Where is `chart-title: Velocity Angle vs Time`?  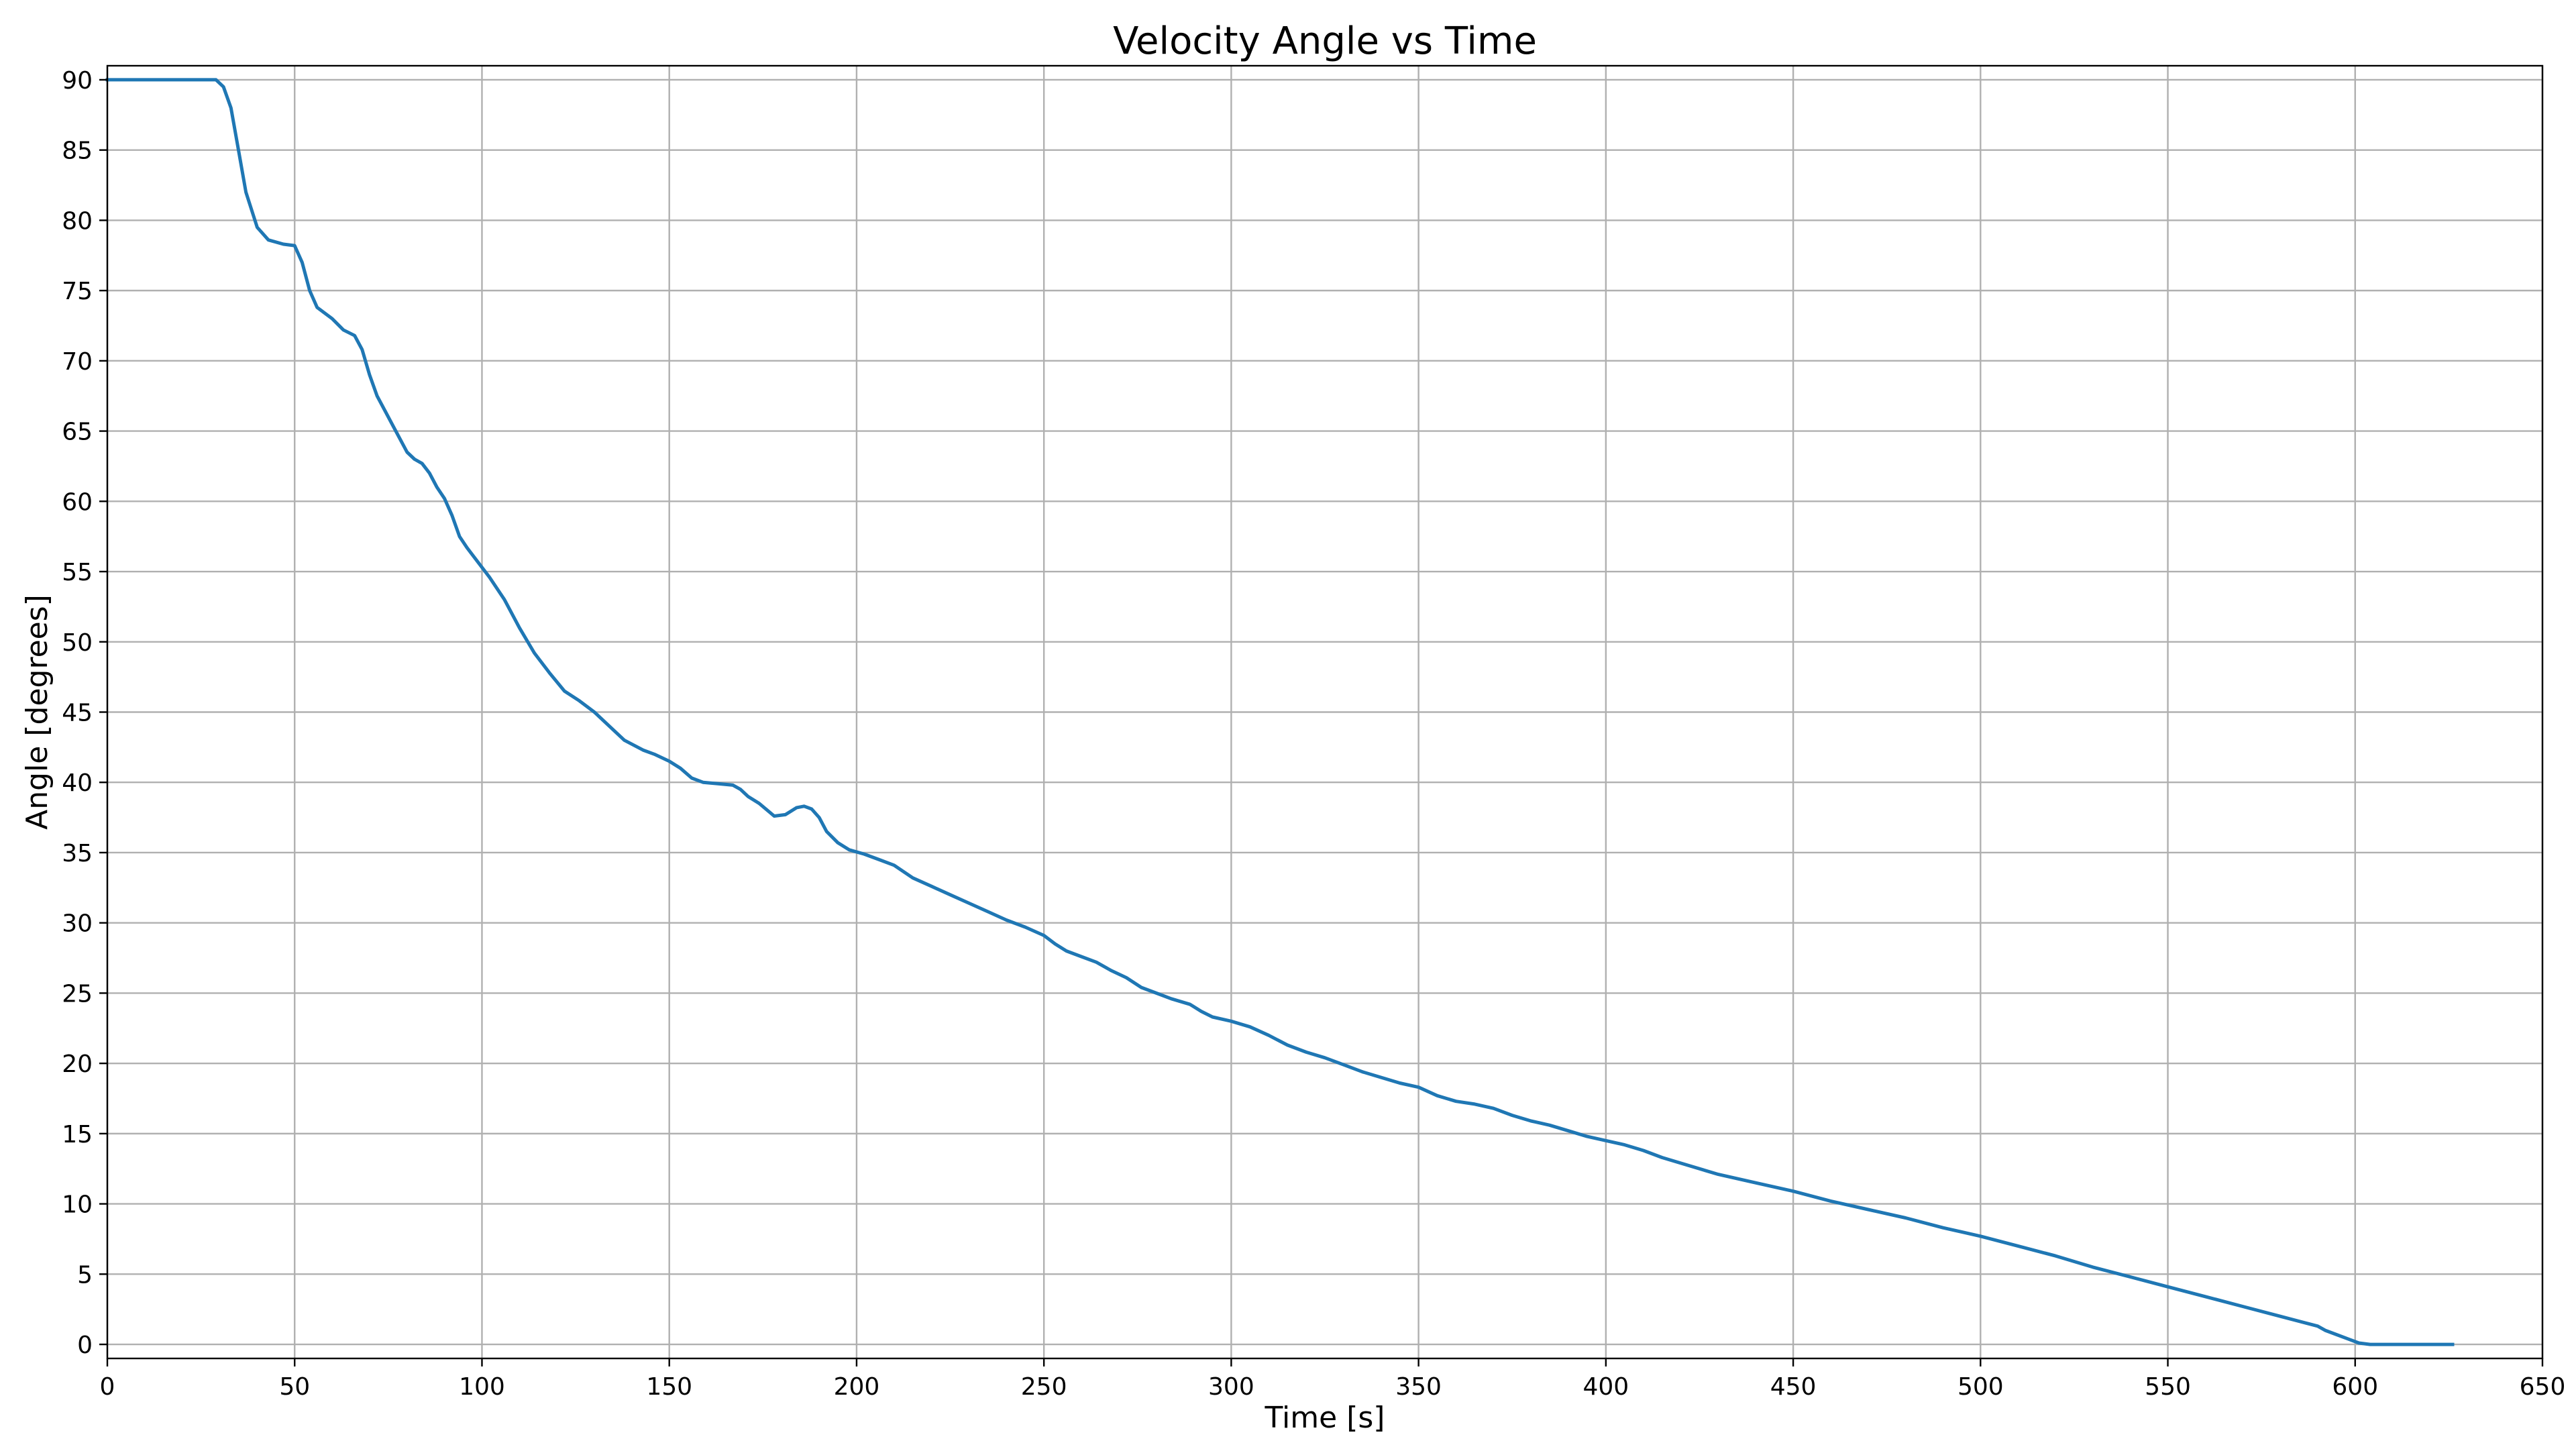
chart-title: Velocity Angle vs Time is located at coordinates (1325, 41).